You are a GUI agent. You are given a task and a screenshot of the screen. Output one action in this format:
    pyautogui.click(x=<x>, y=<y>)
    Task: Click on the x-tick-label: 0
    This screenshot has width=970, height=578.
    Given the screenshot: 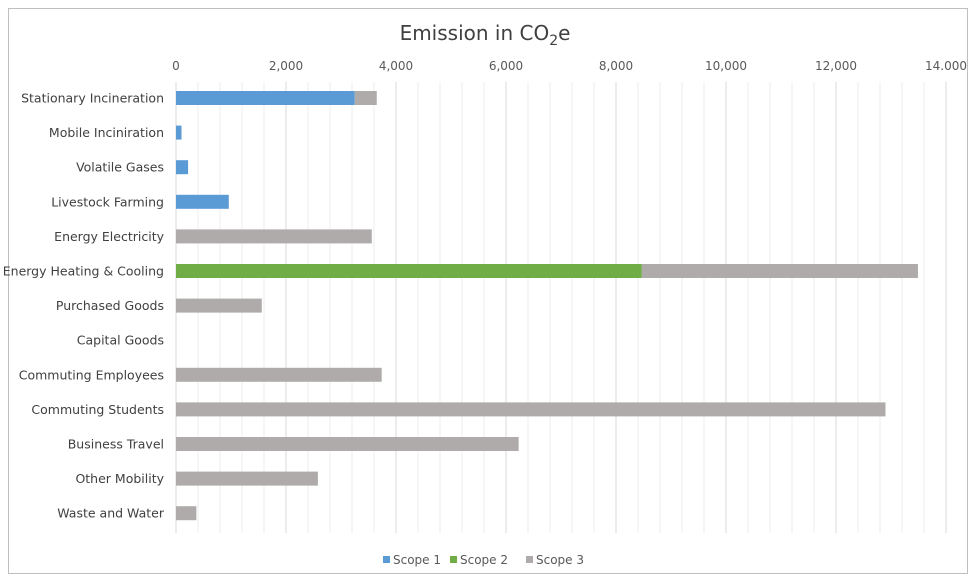 What is the action you would take?
    pyautogui.click(x=176, y=66)
    